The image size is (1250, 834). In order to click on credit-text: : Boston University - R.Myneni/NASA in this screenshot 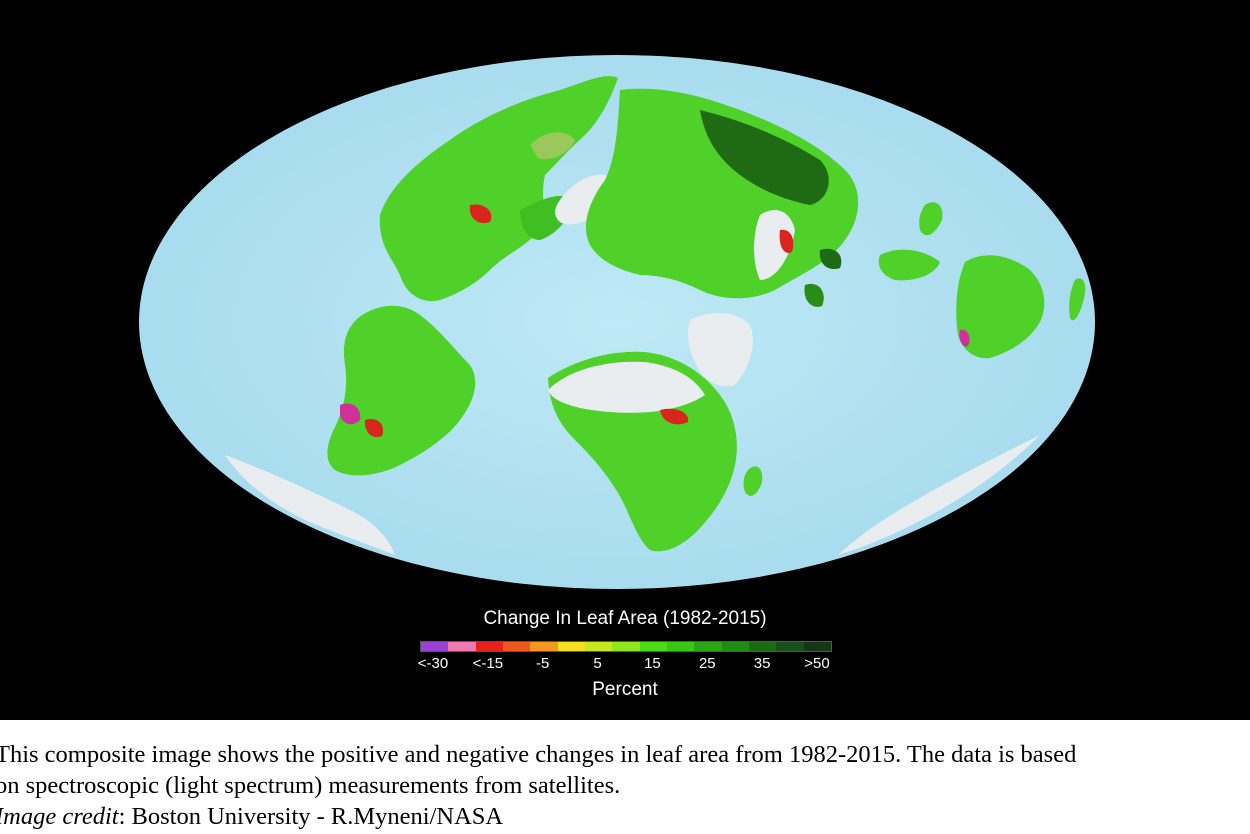, I will do `click(311, 816)`.